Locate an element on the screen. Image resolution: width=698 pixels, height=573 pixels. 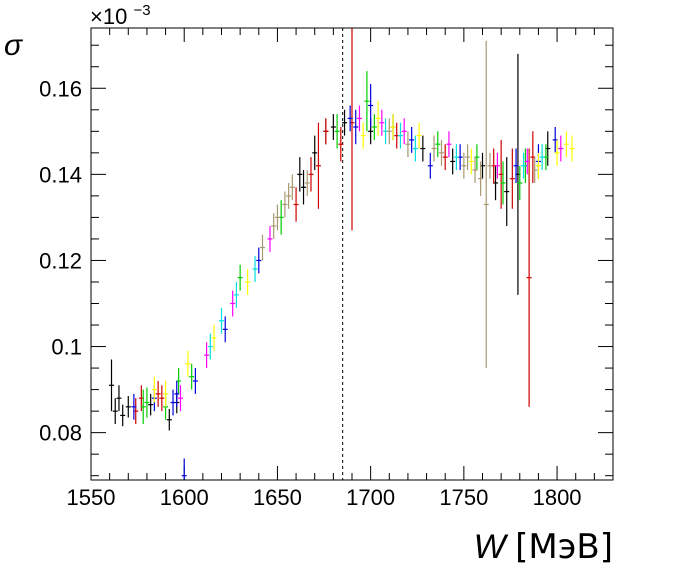
x-tick-label: 1800 is located at coordinates (557, 497).